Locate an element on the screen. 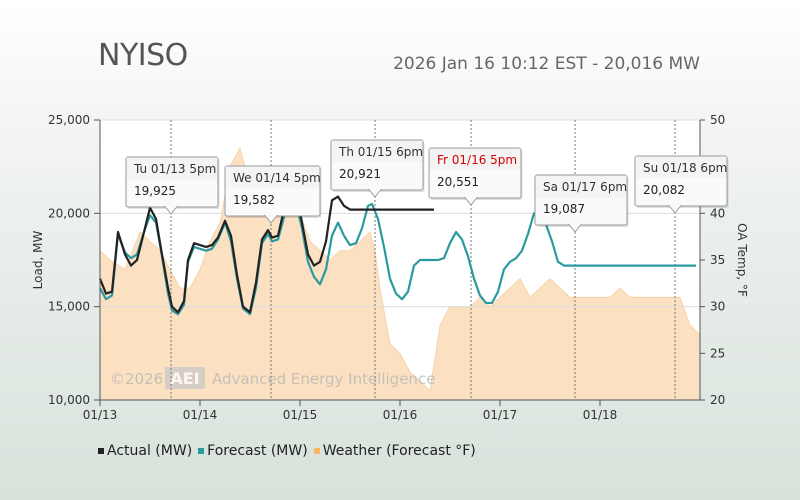  tooltip-value: 19,582 is located at coordinates (254, 200).